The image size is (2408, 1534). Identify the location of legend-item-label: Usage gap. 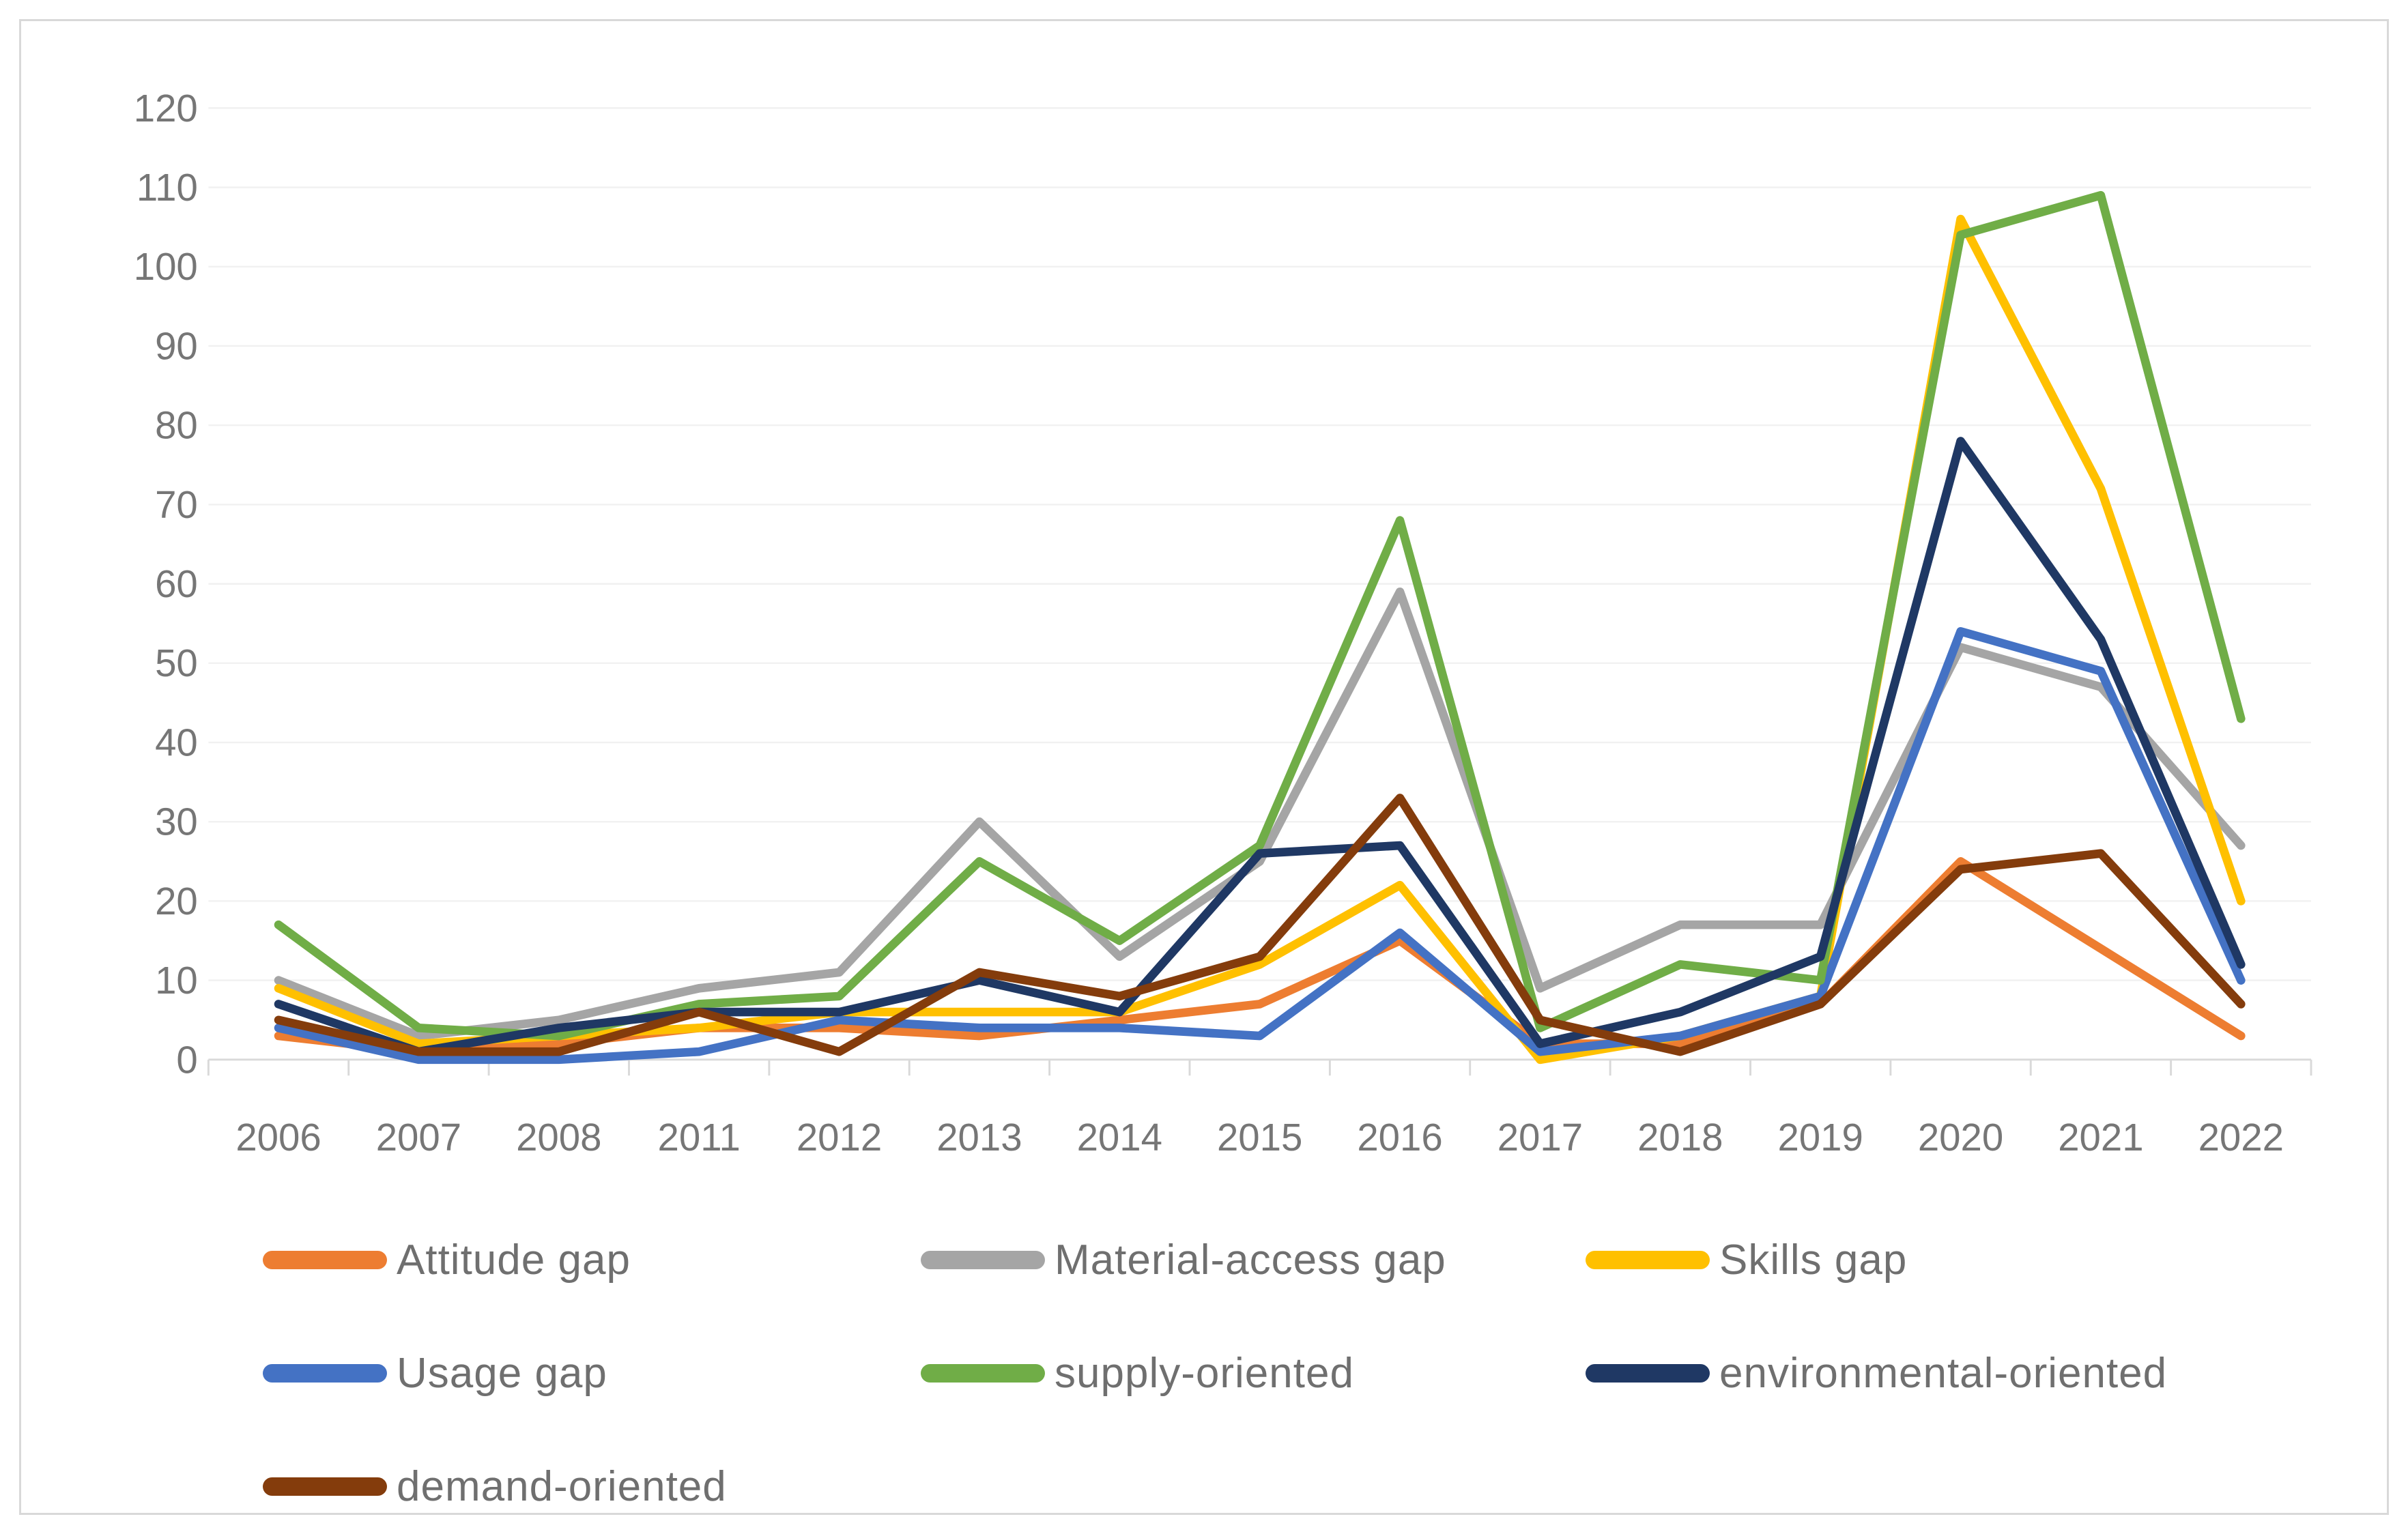
(502, 1373).